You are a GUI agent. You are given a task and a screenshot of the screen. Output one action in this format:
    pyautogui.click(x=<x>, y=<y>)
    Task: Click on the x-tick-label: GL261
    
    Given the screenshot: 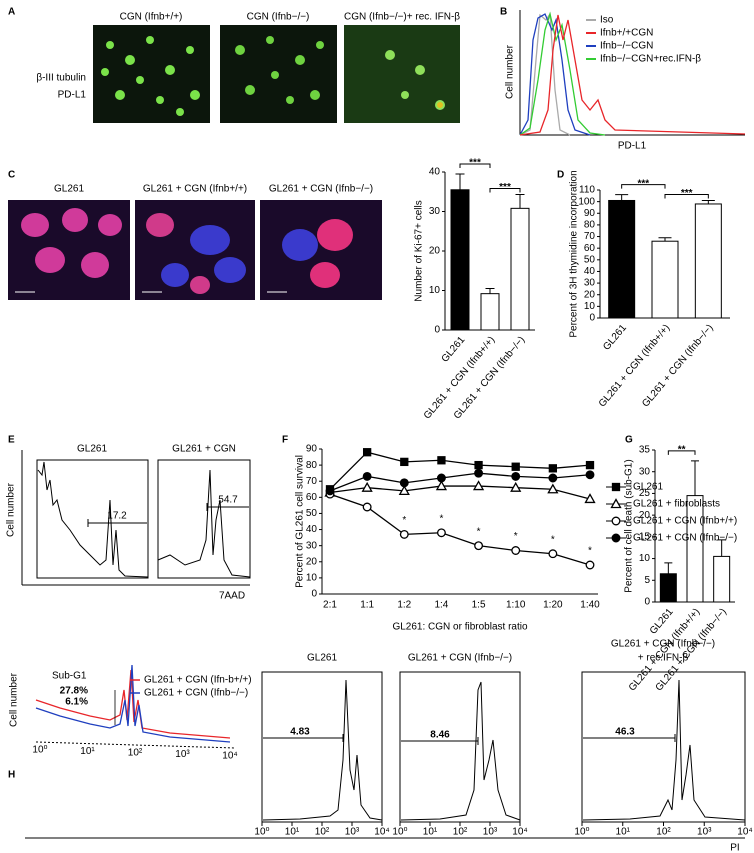 What is the action you would take?
    pyautogui.click(x=615, y=337)
    